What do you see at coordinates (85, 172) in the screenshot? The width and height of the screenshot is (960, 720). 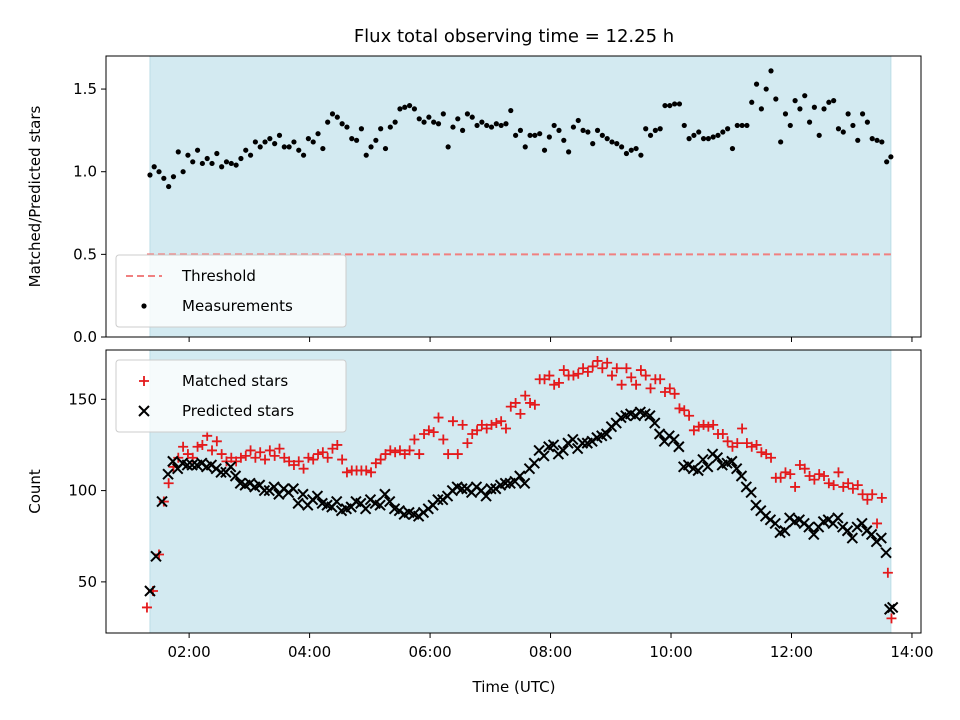 I see `y-tick-label: 1.0` at bounding box center [85, 172].